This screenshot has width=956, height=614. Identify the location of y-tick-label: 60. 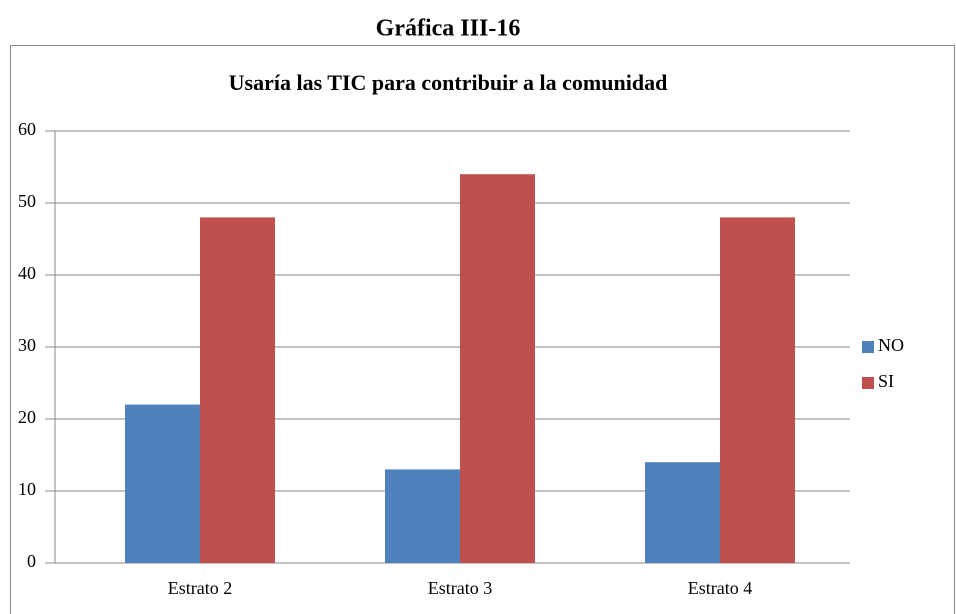
(27, 129).